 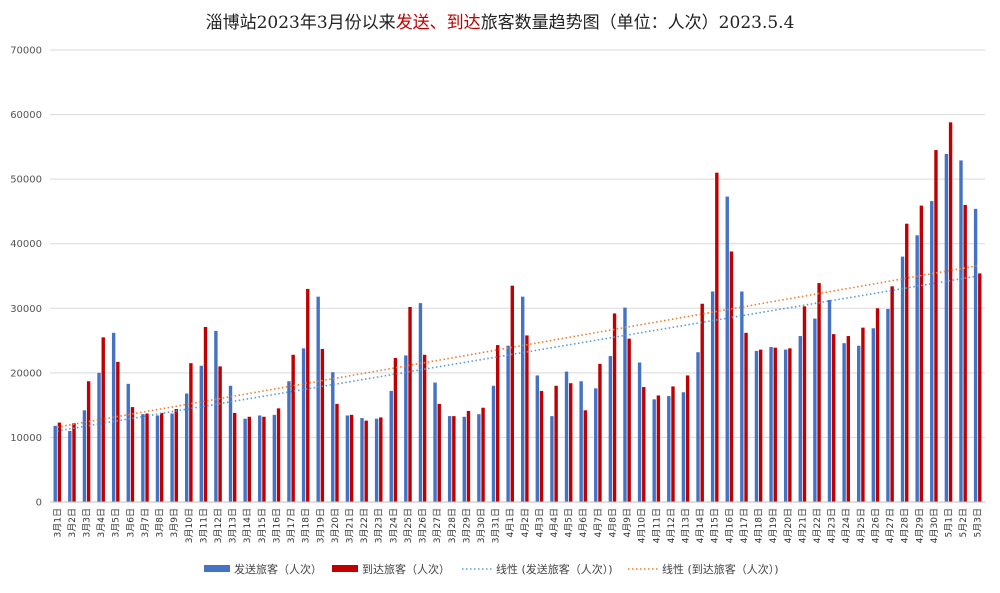 What do you see at coordinates (349, 525) in the screenshot?
I see `x-tick-label: 3月21日` at bounding box center [349, 525].